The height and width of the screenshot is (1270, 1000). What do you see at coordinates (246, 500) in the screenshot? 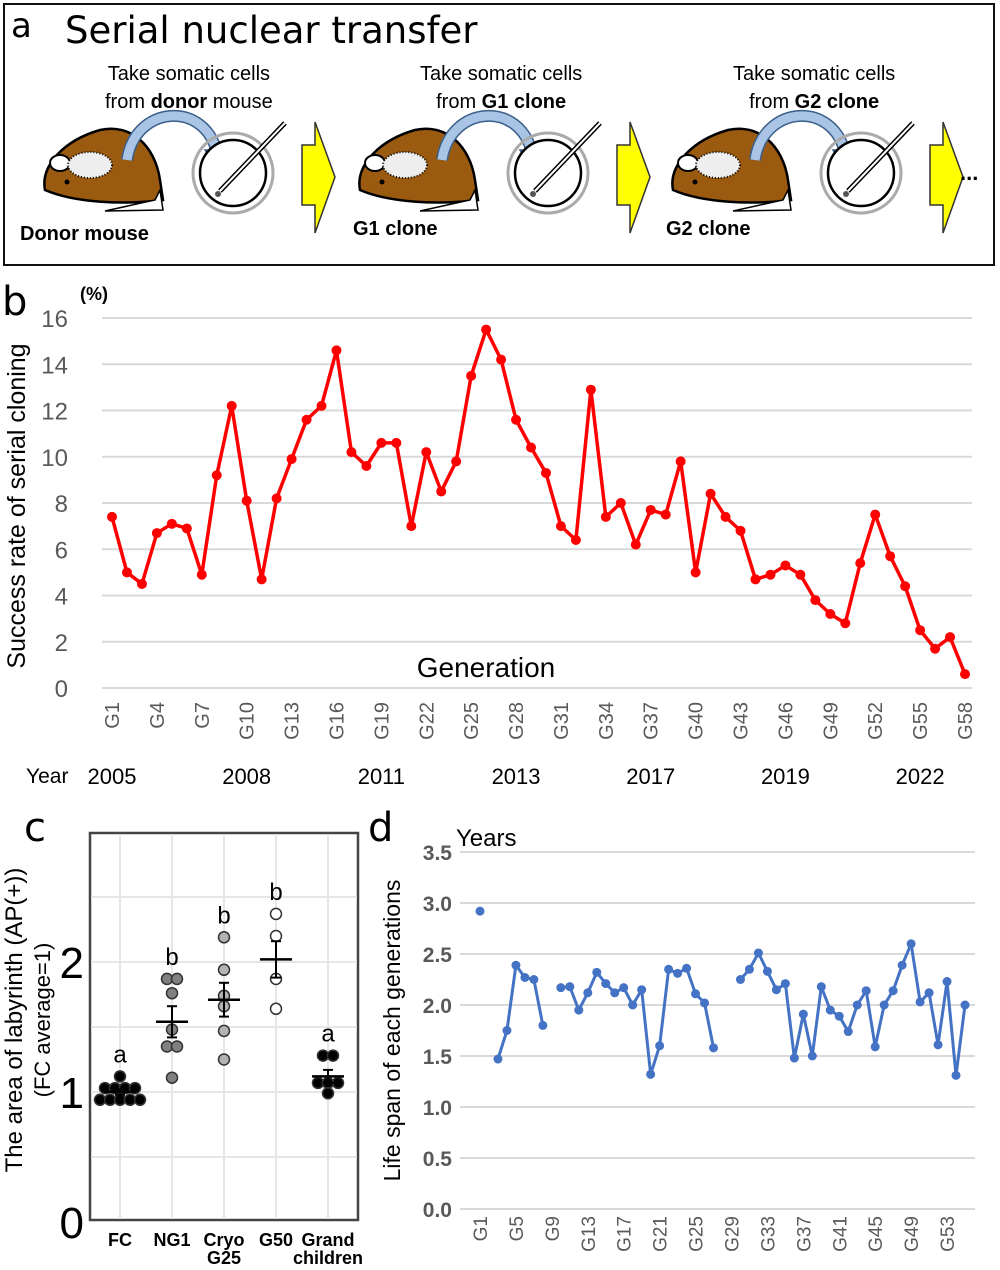
I see `data-point-G10` at bounding box center [246, 500].